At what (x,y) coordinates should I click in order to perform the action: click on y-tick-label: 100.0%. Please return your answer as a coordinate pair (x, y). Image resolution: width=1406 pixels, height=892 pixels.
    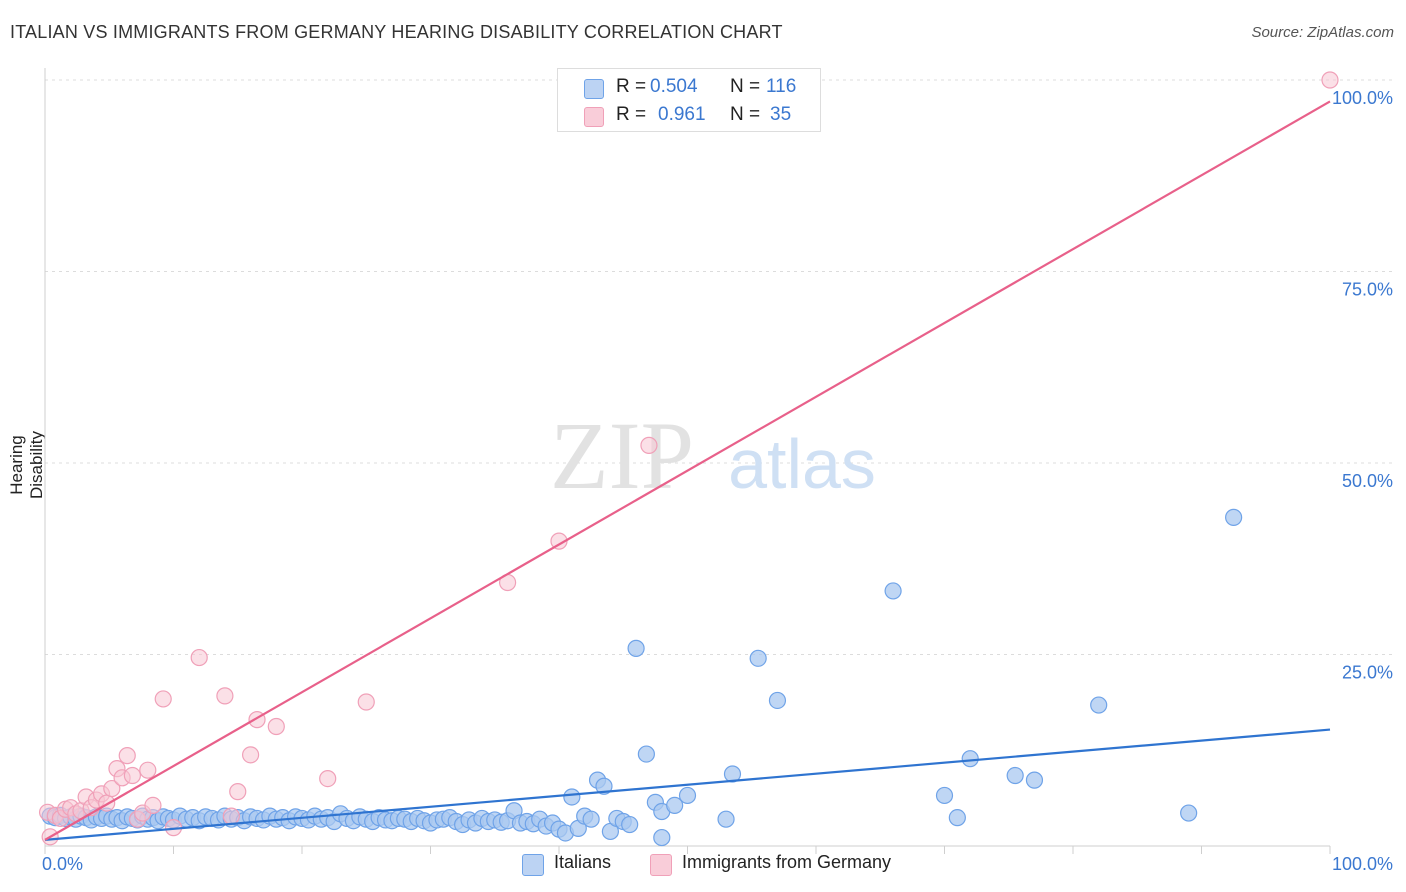
    Looking at the image, I should click on (1362, 98).